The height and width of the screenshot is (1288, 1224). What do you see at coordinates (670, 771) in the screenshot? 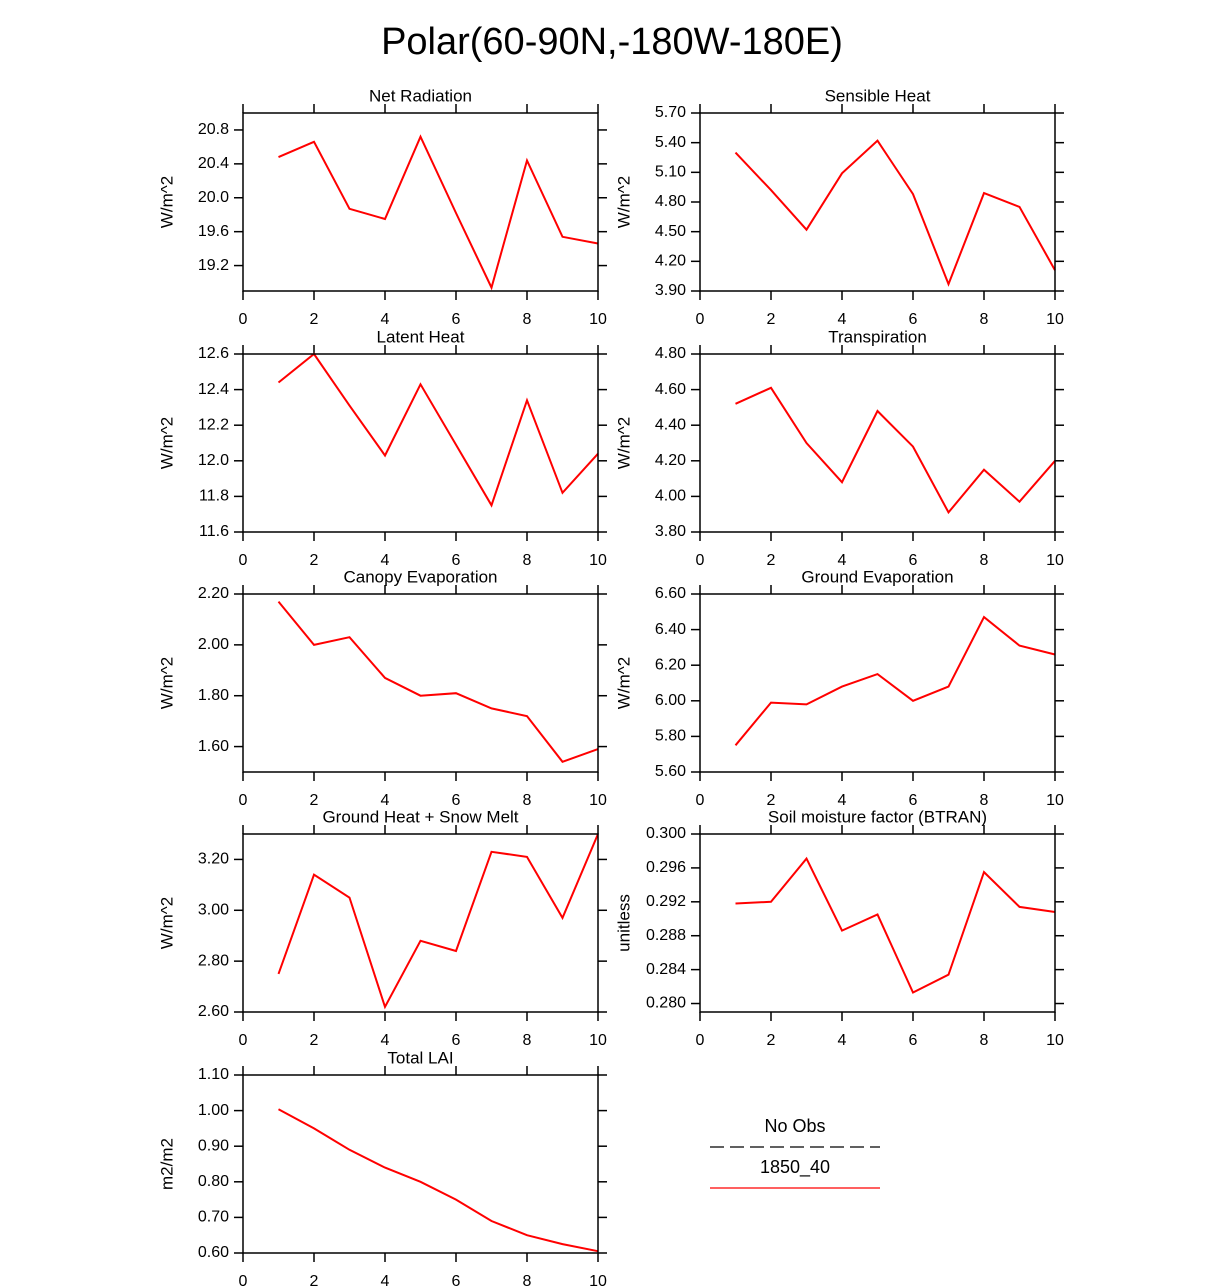
I see `y-tick-label: 5.60` at bounding box center [670, 771].